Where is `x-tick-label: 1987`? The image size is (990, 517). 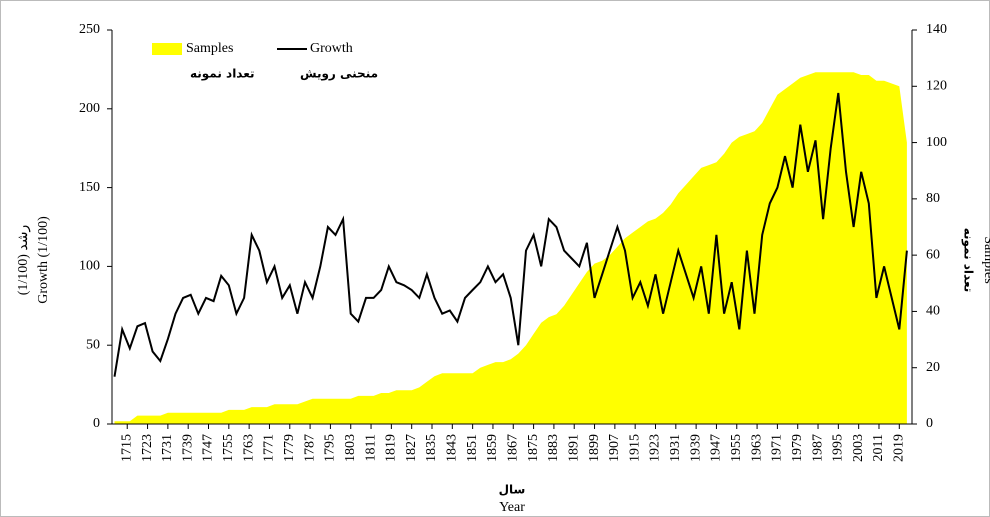
x-tick-label: 1987 is located at coordinates (817, 448).